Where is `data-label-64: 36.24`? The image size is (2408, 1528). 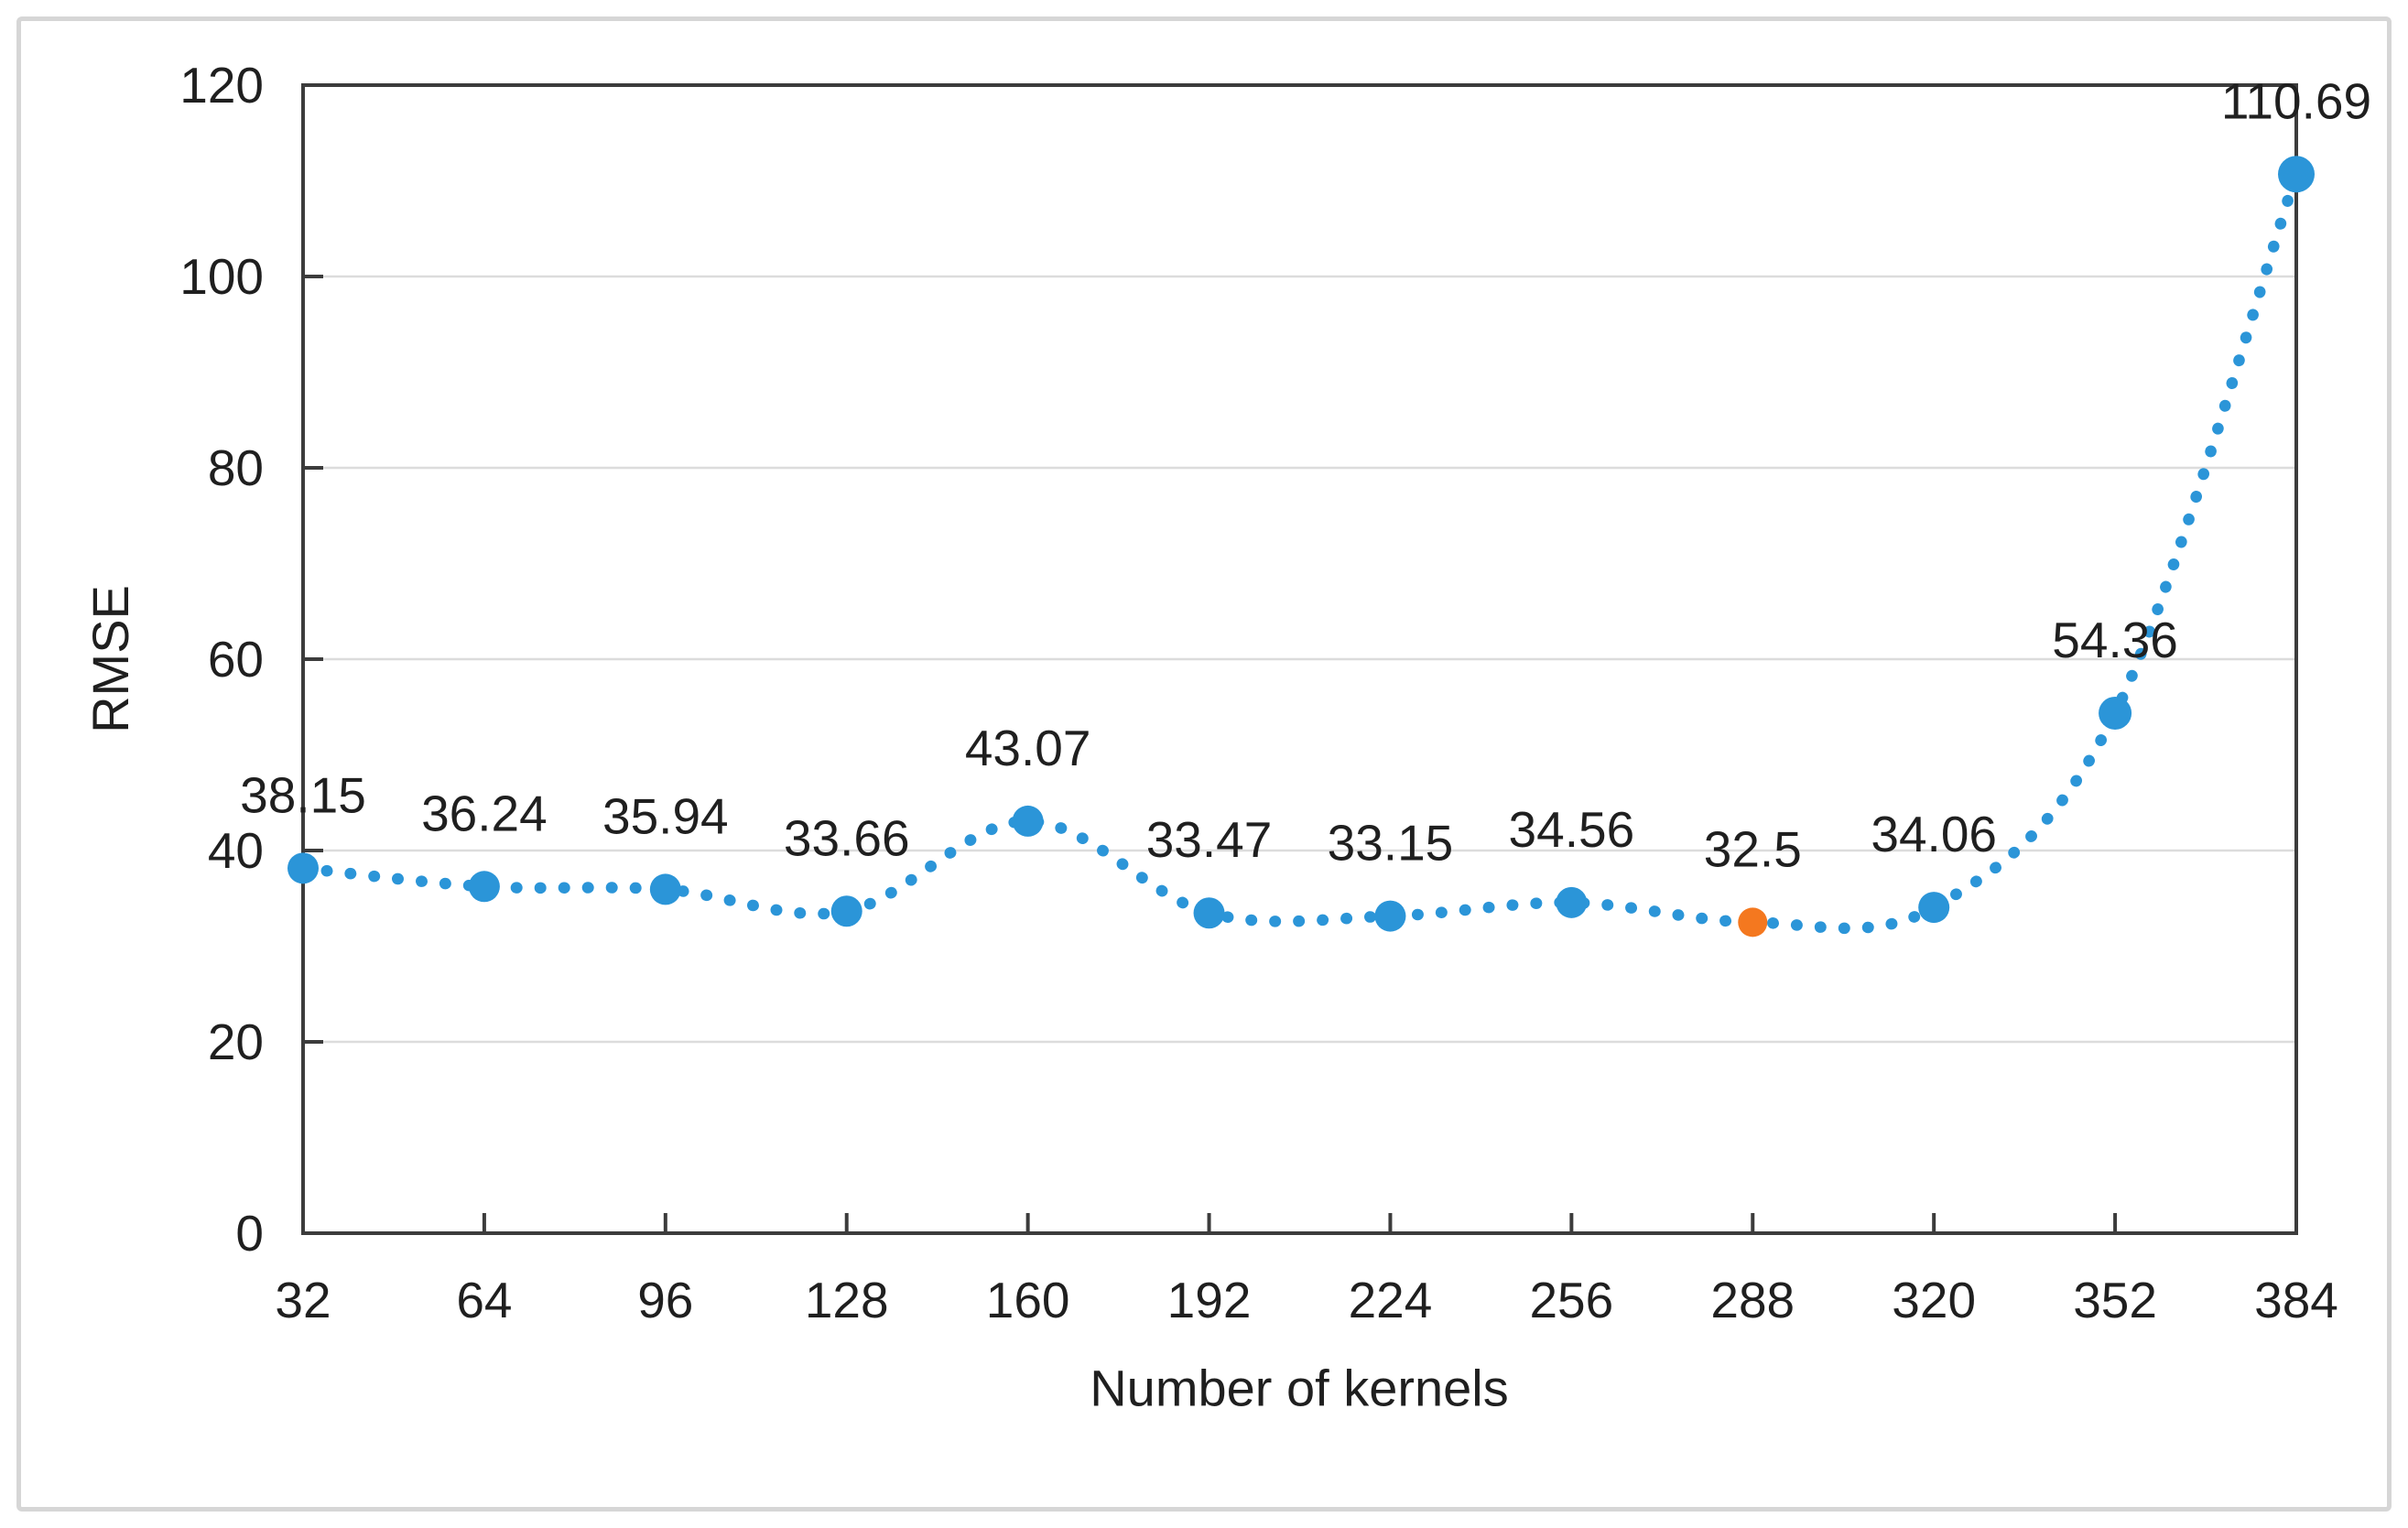 data-label-64: 36.24 is located at coordinates (484, 813).